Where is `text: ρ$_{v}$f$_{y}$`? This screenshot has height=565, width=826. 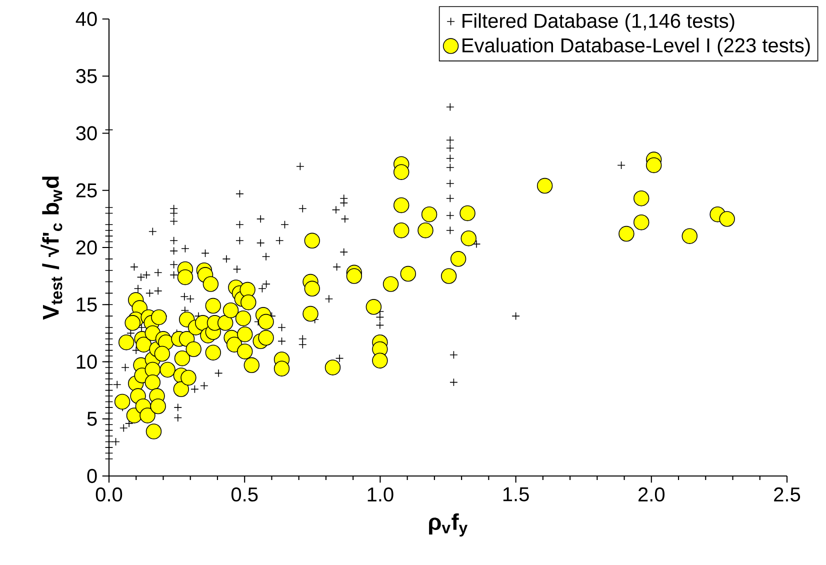
text: ρ$_{v}$f$_{y}$ is located at coordinates (448, 525).